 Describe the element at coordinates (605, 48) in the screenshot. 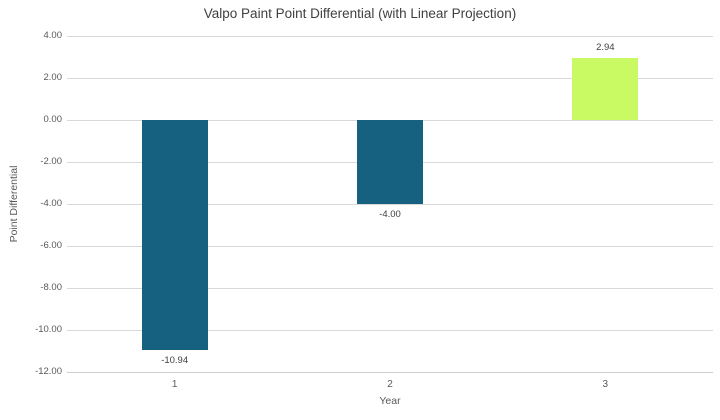

I see `bar-value-label: 2.94` at that location.